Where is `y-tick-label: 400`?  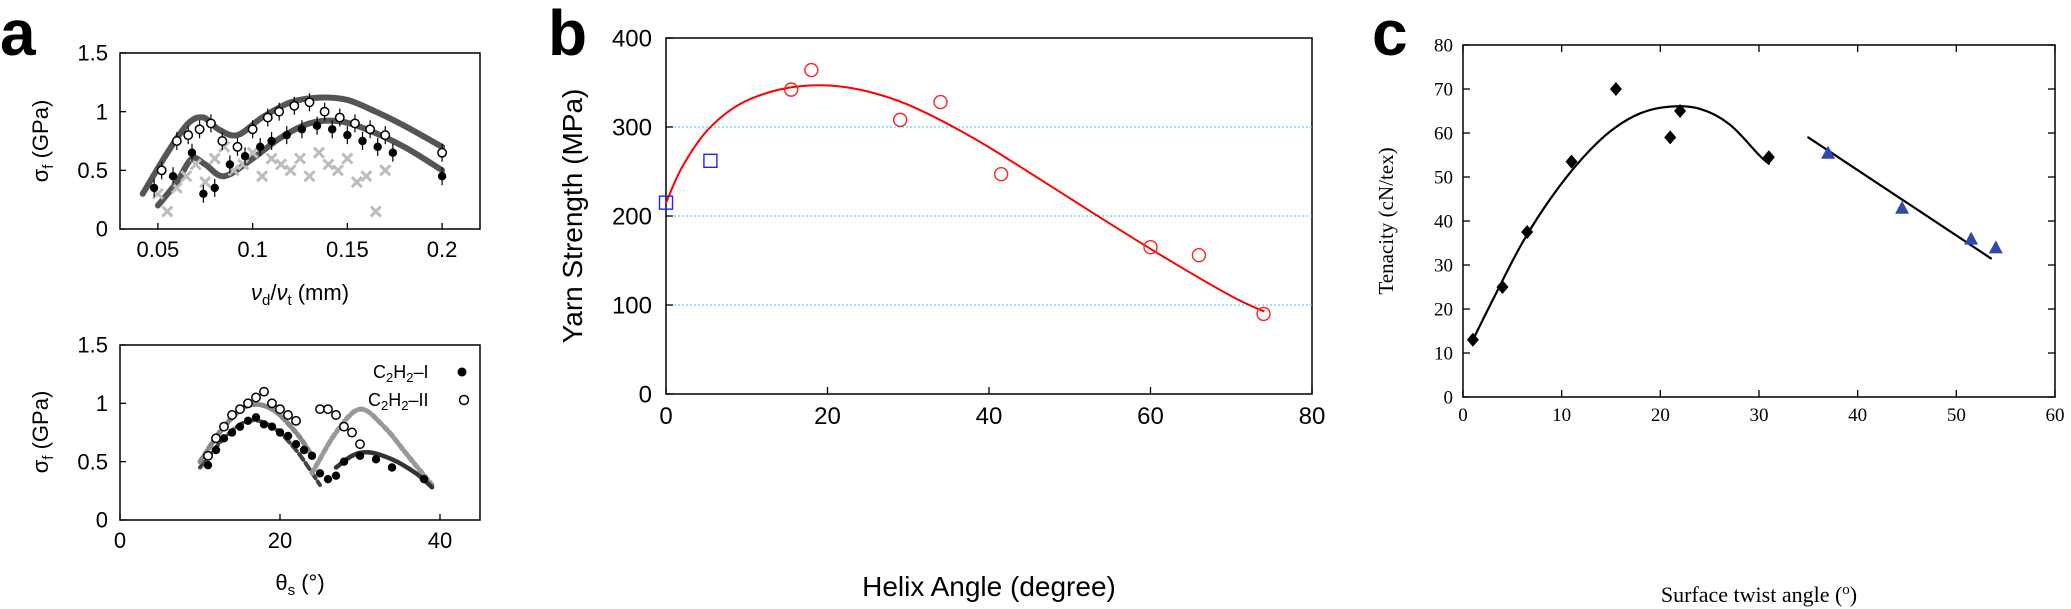 y-tick-label: 400 is located at coordinates (632, 38).